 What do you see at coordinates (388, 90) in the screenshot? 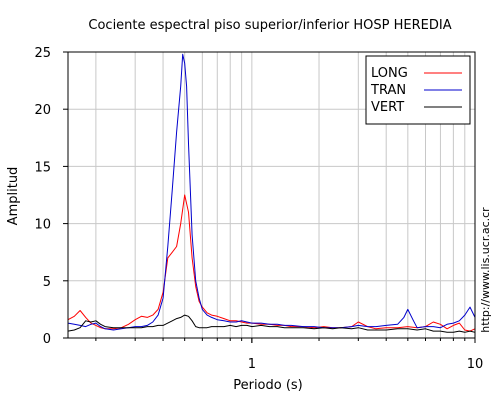
I see `legend-label-tran: TRAN` at bounding box center [388, 90].